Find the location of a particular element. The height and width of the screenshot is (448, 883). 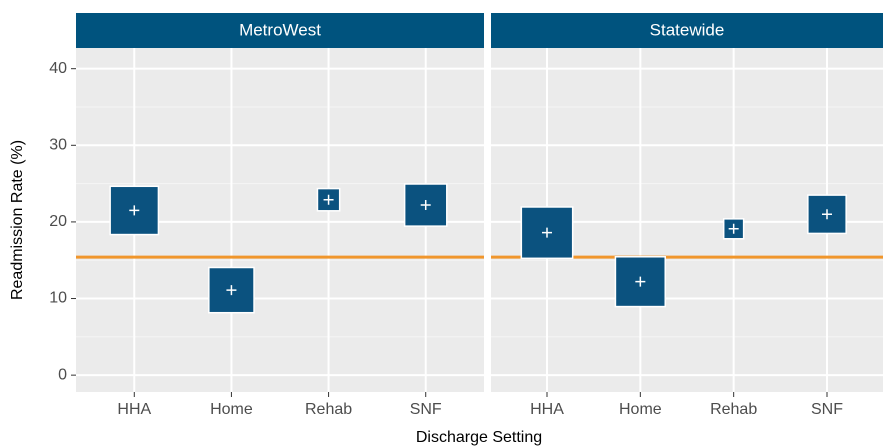

x-axis-title: Discharge Setting is located at coordinates (479, 437).